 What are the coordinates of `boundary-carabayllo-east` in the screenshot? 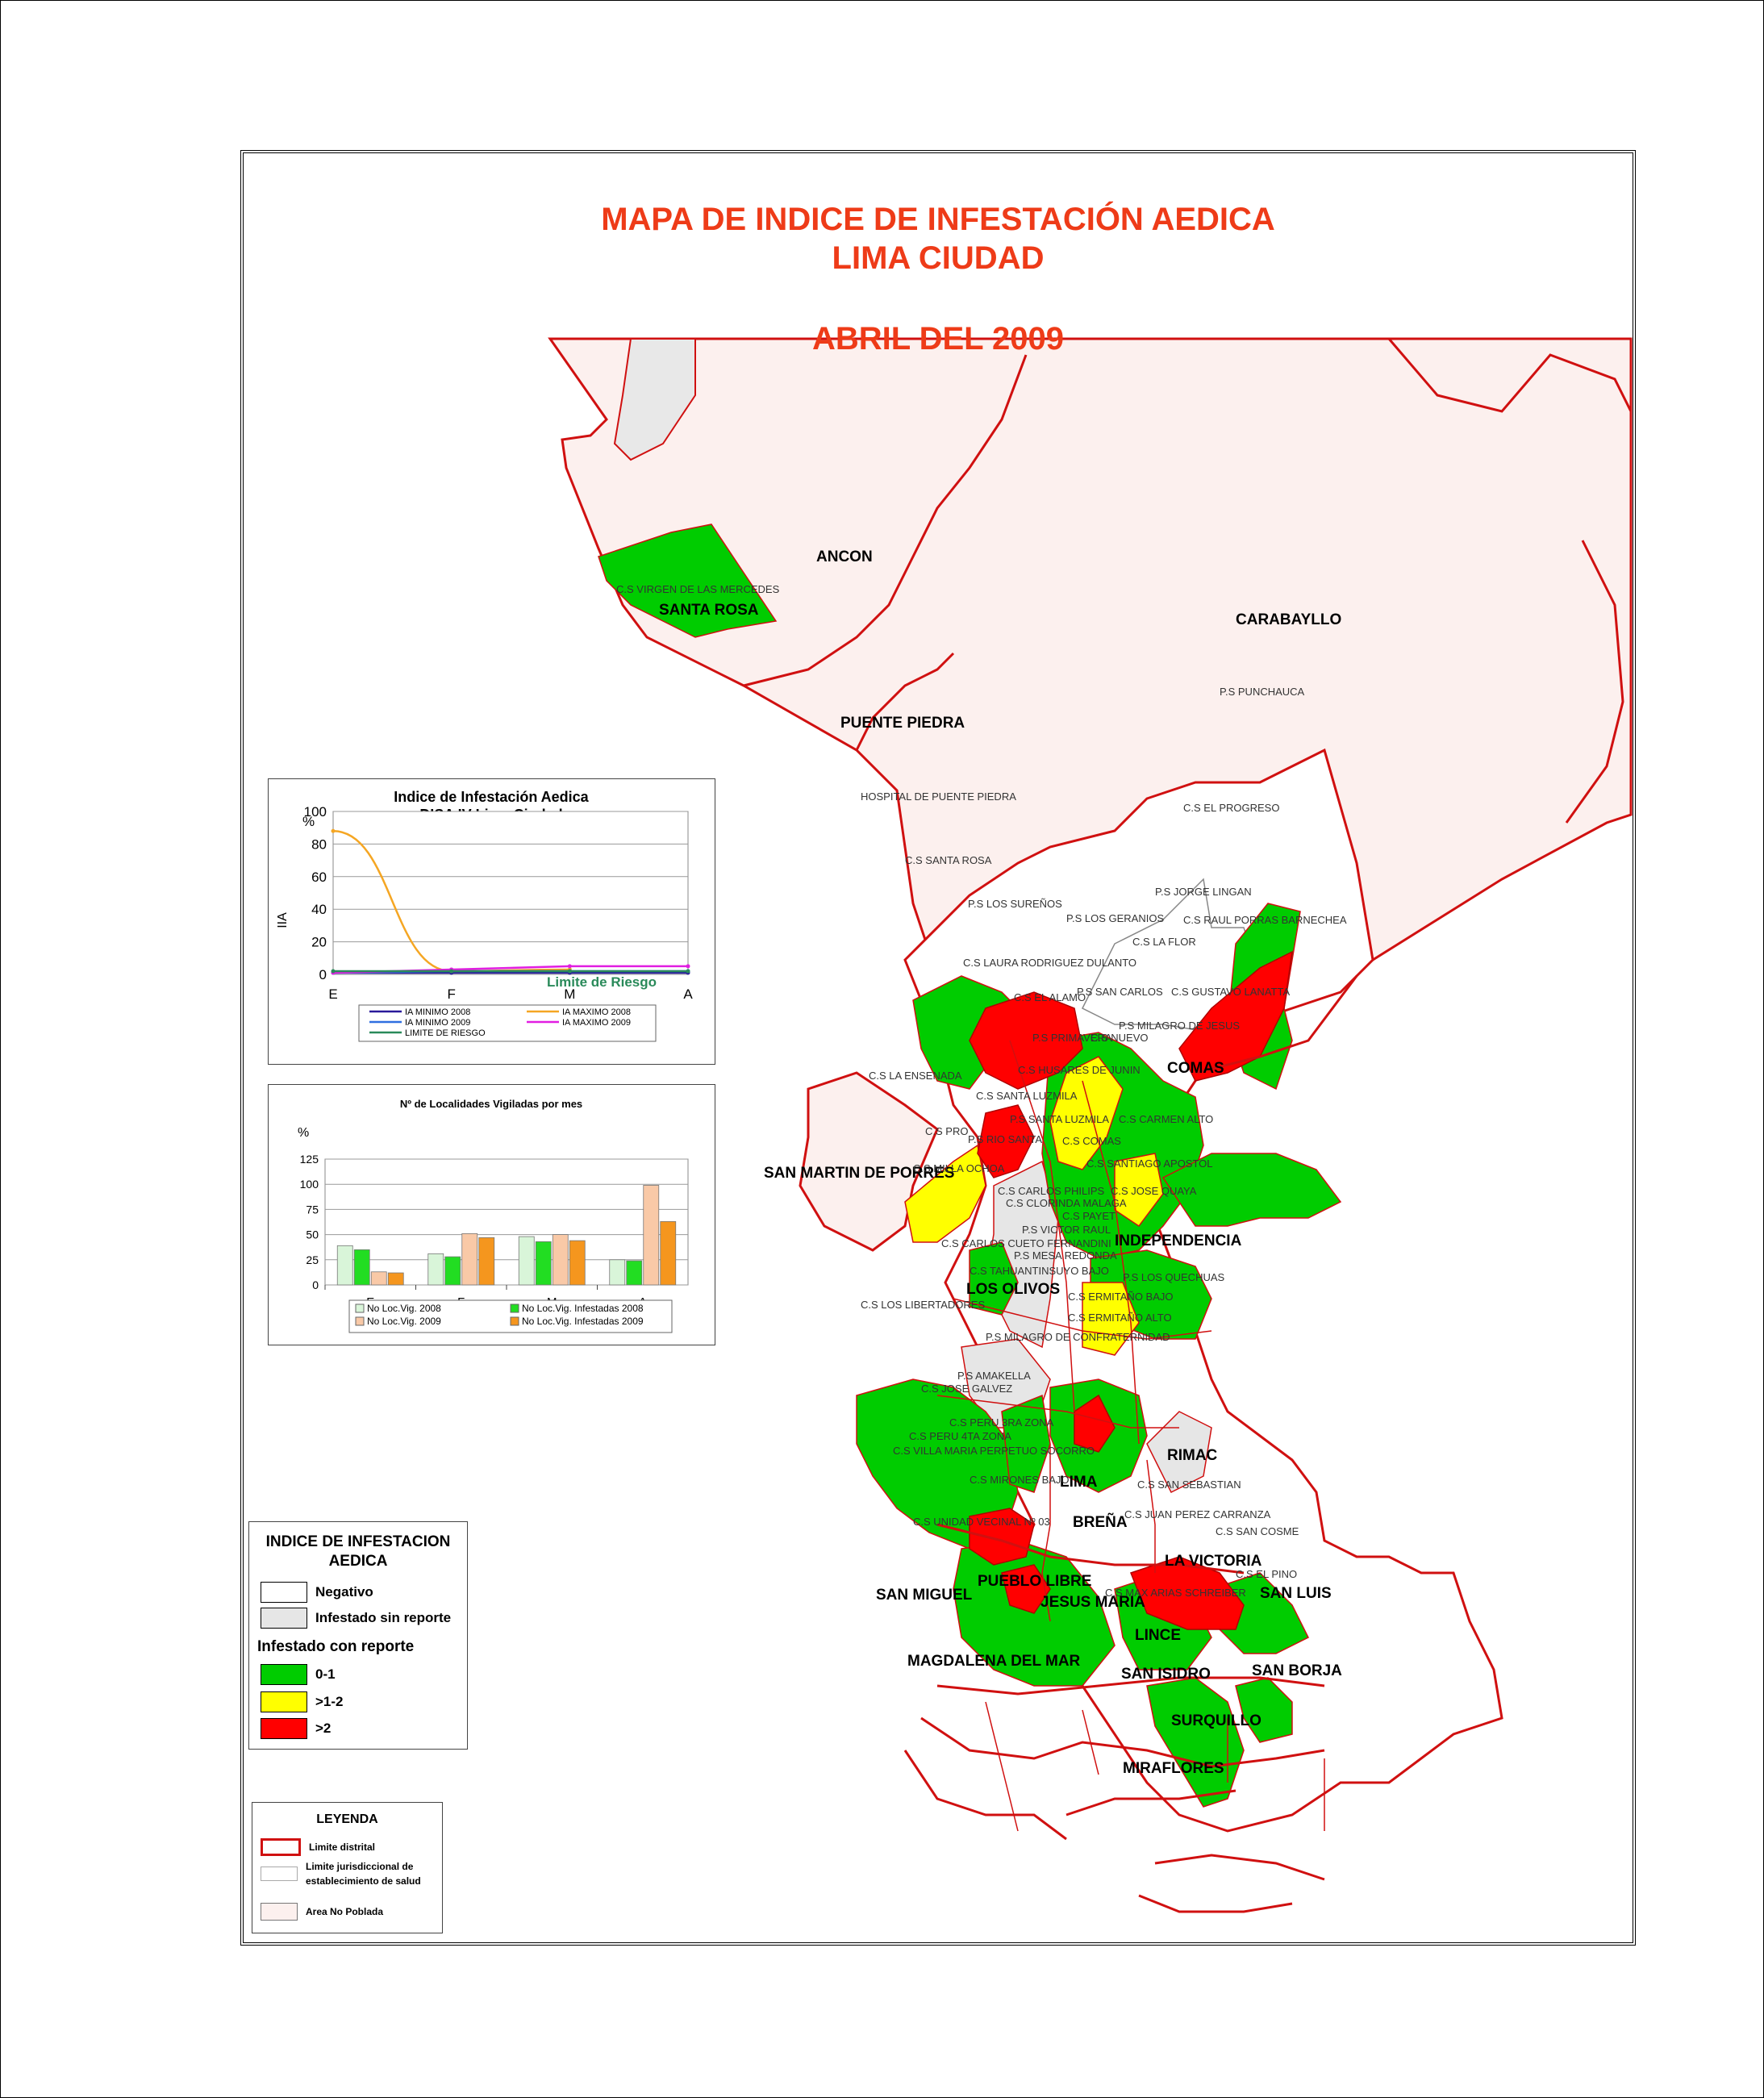 It's located at (1595, 682).